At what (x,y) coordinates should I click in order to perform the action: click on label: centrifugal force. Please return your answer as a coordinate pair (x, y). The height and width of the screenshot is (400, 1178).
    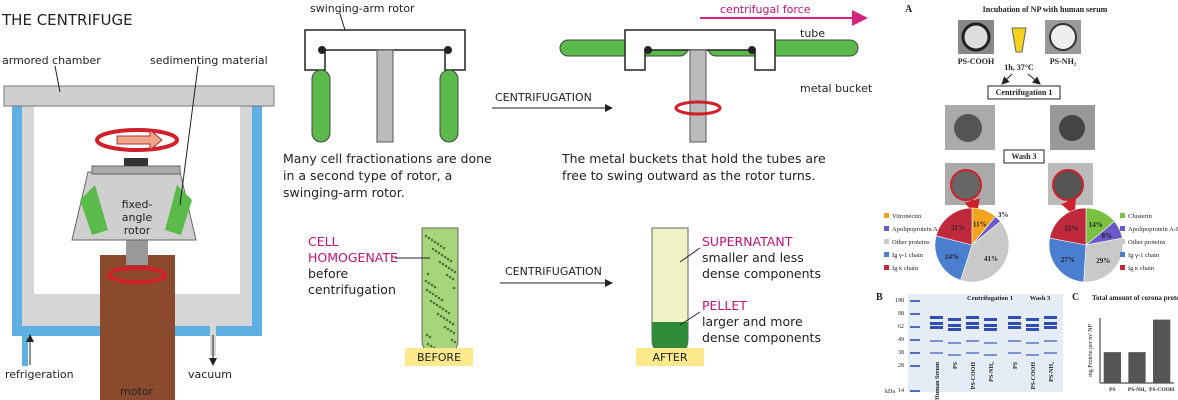
    Looking at the image, I should click on (765, 9).